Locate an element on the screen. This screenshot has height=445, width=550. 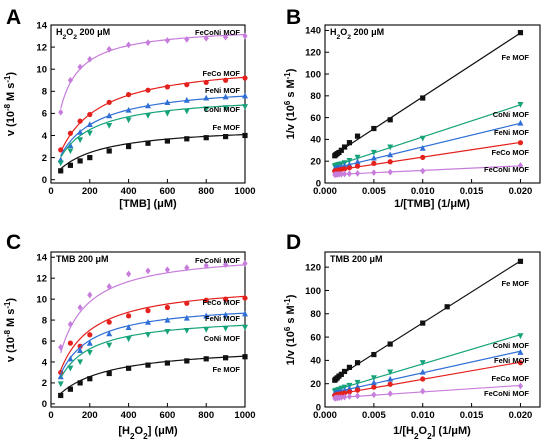
y-tick-label: 140 is located at coordinates (313, 31).